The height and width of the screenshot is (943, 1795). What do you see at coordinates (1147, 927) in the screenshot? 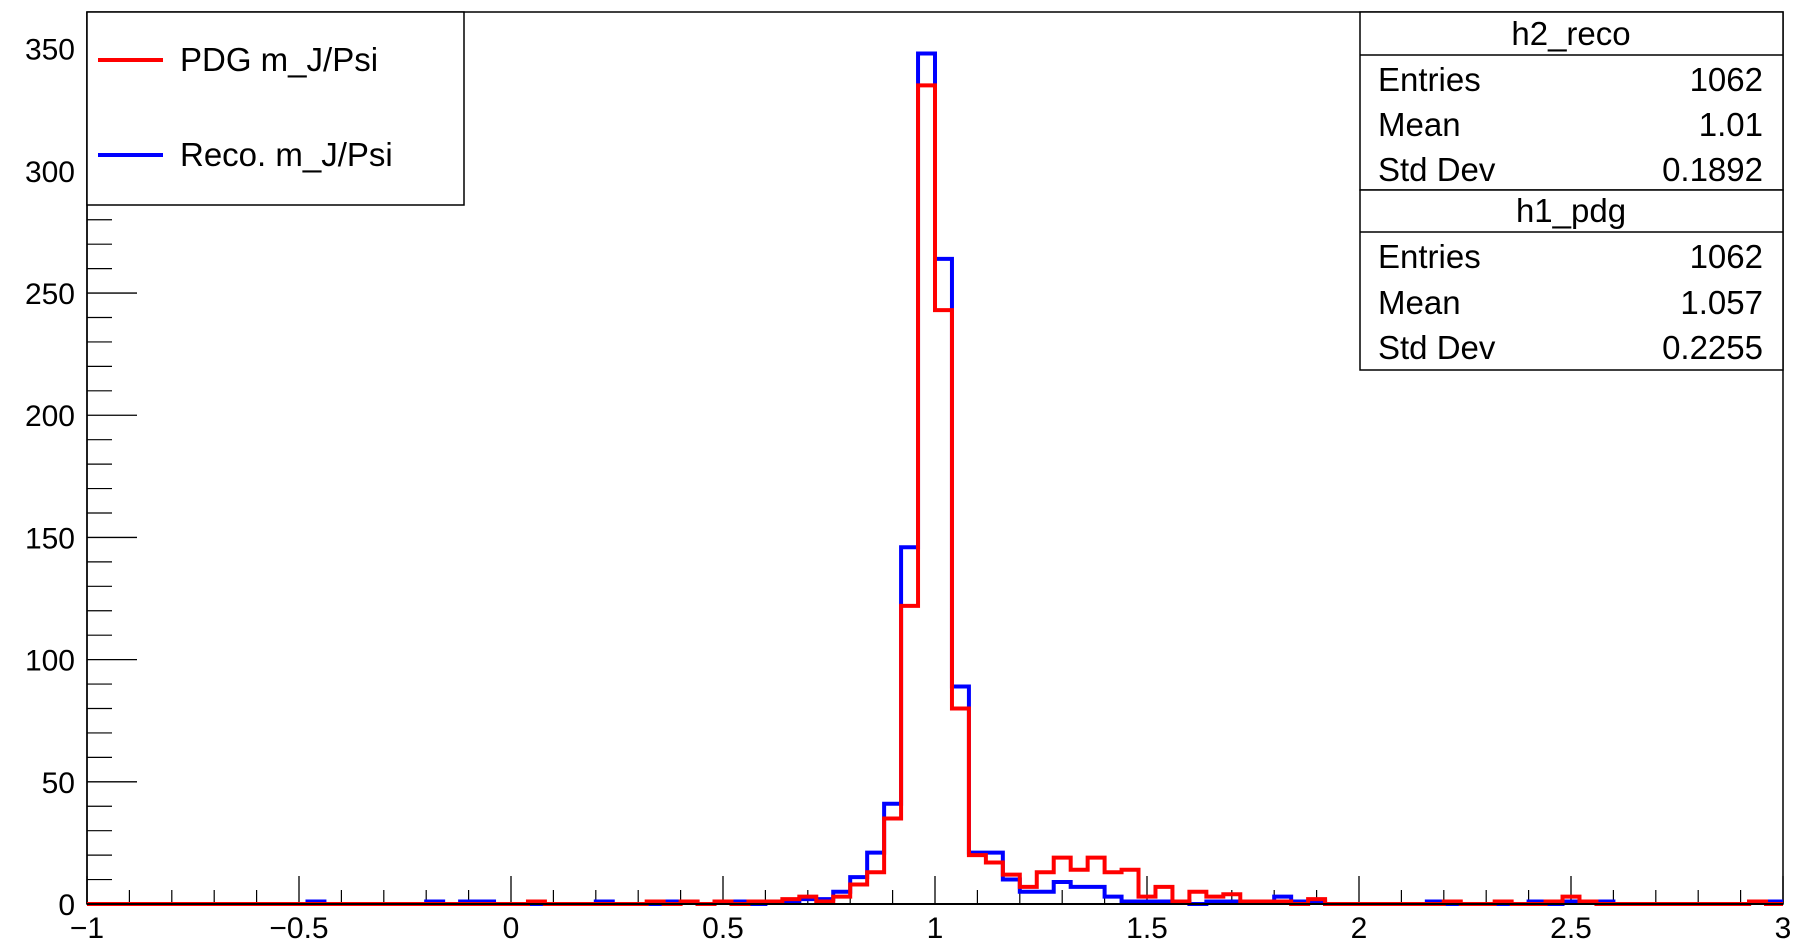
I see `x-tick-label: 1.5` at bounding box center [1147, 927].